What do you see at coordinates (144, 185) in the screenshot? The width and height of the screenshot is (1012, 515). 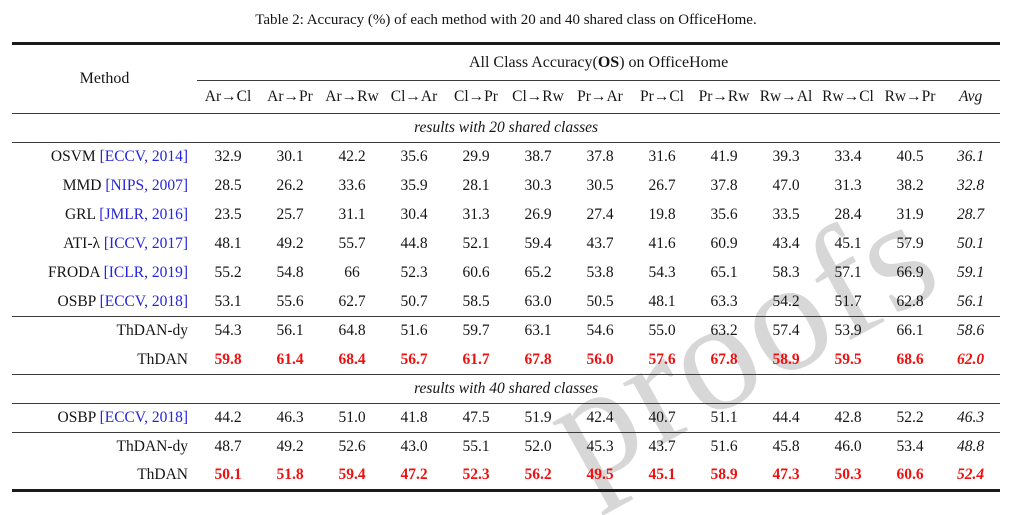 I see `citation-link: [NIPS, 2007]` at bounding box center [144, 185].